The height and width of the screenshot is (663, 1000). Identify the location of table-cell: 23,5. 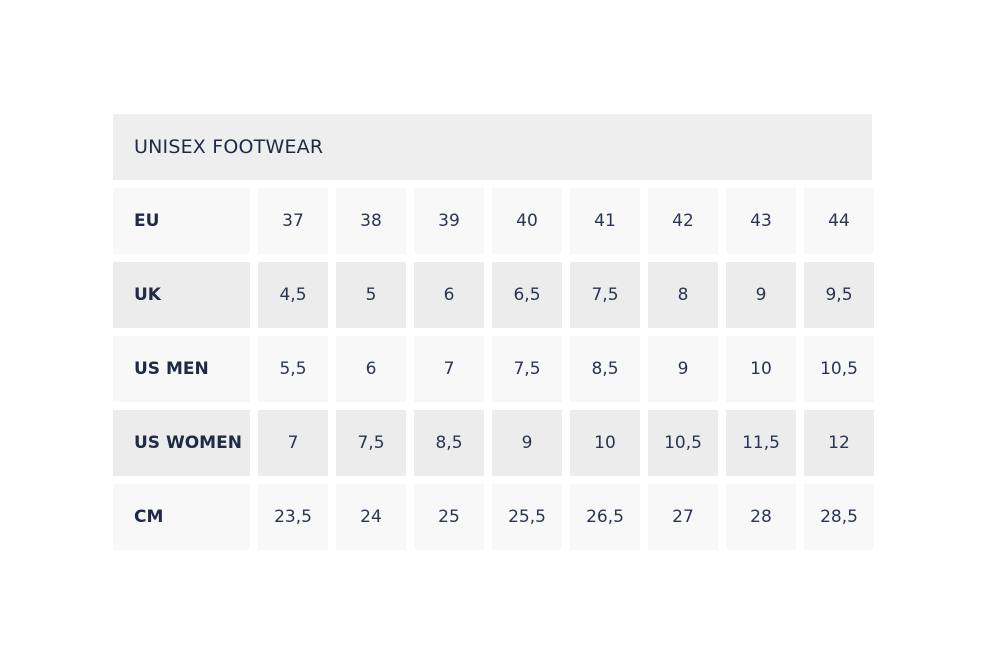
(293, 517).